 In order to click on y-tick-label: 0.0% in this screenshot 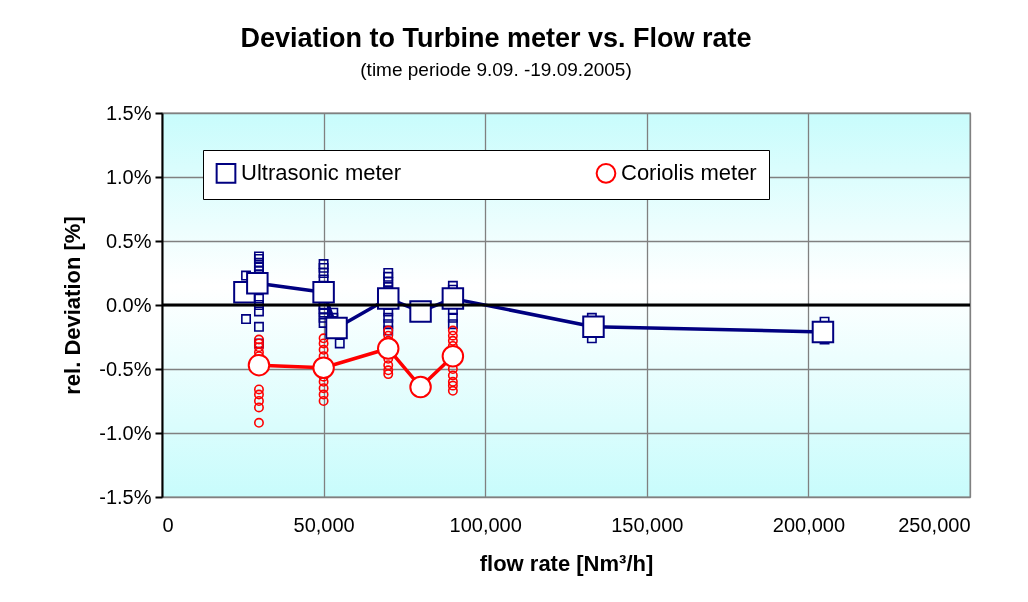, I will do `click(128, 304)`.